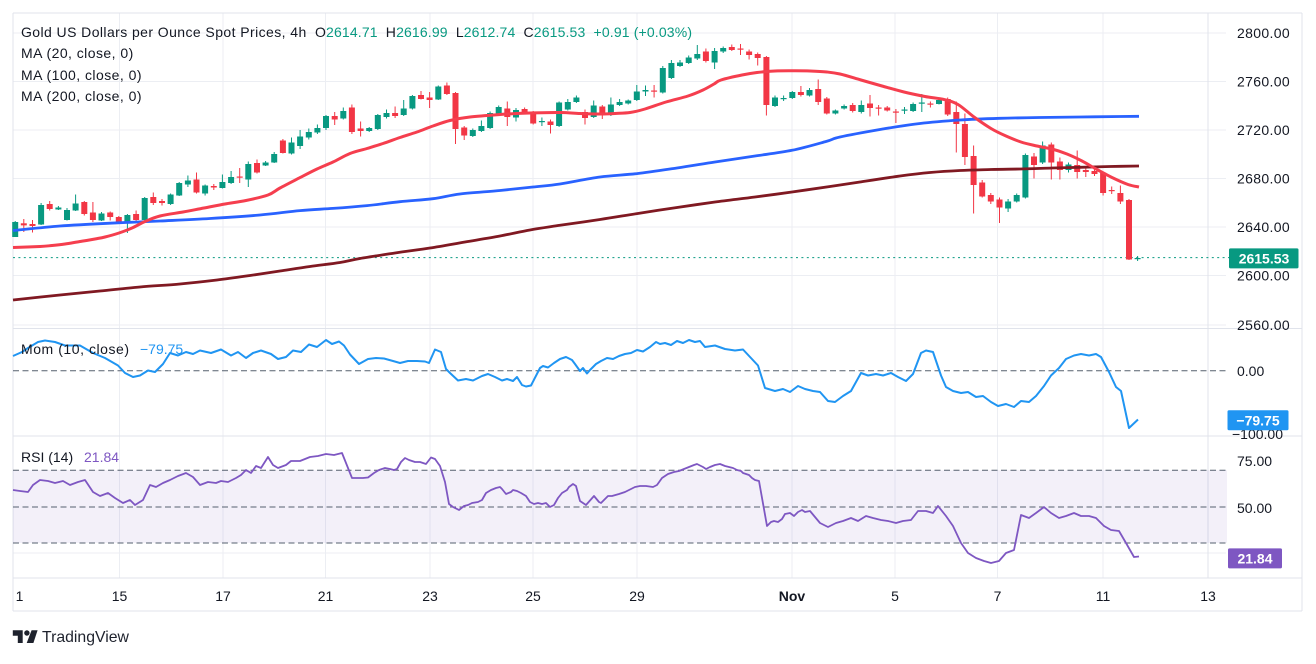 The image size is (1316, 664). Describe the element at coordinates (1263, 82) in the screenshot. I see `svg-text: 2760.00` at that location.